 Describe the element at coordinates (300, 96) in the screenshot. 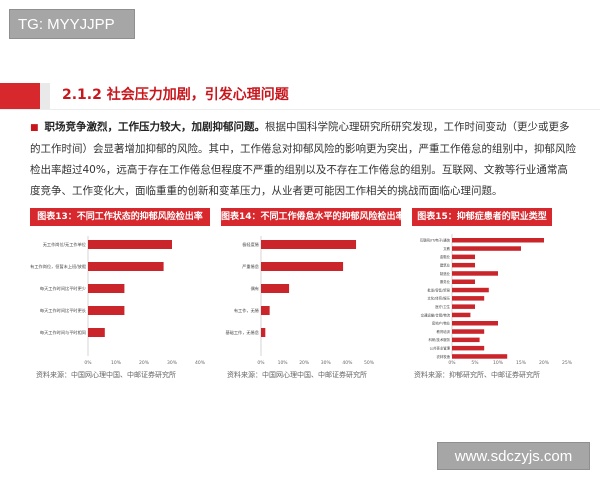

I see `section-header: 2.1.2 社会压力加剧，引发心理问题` at that location.